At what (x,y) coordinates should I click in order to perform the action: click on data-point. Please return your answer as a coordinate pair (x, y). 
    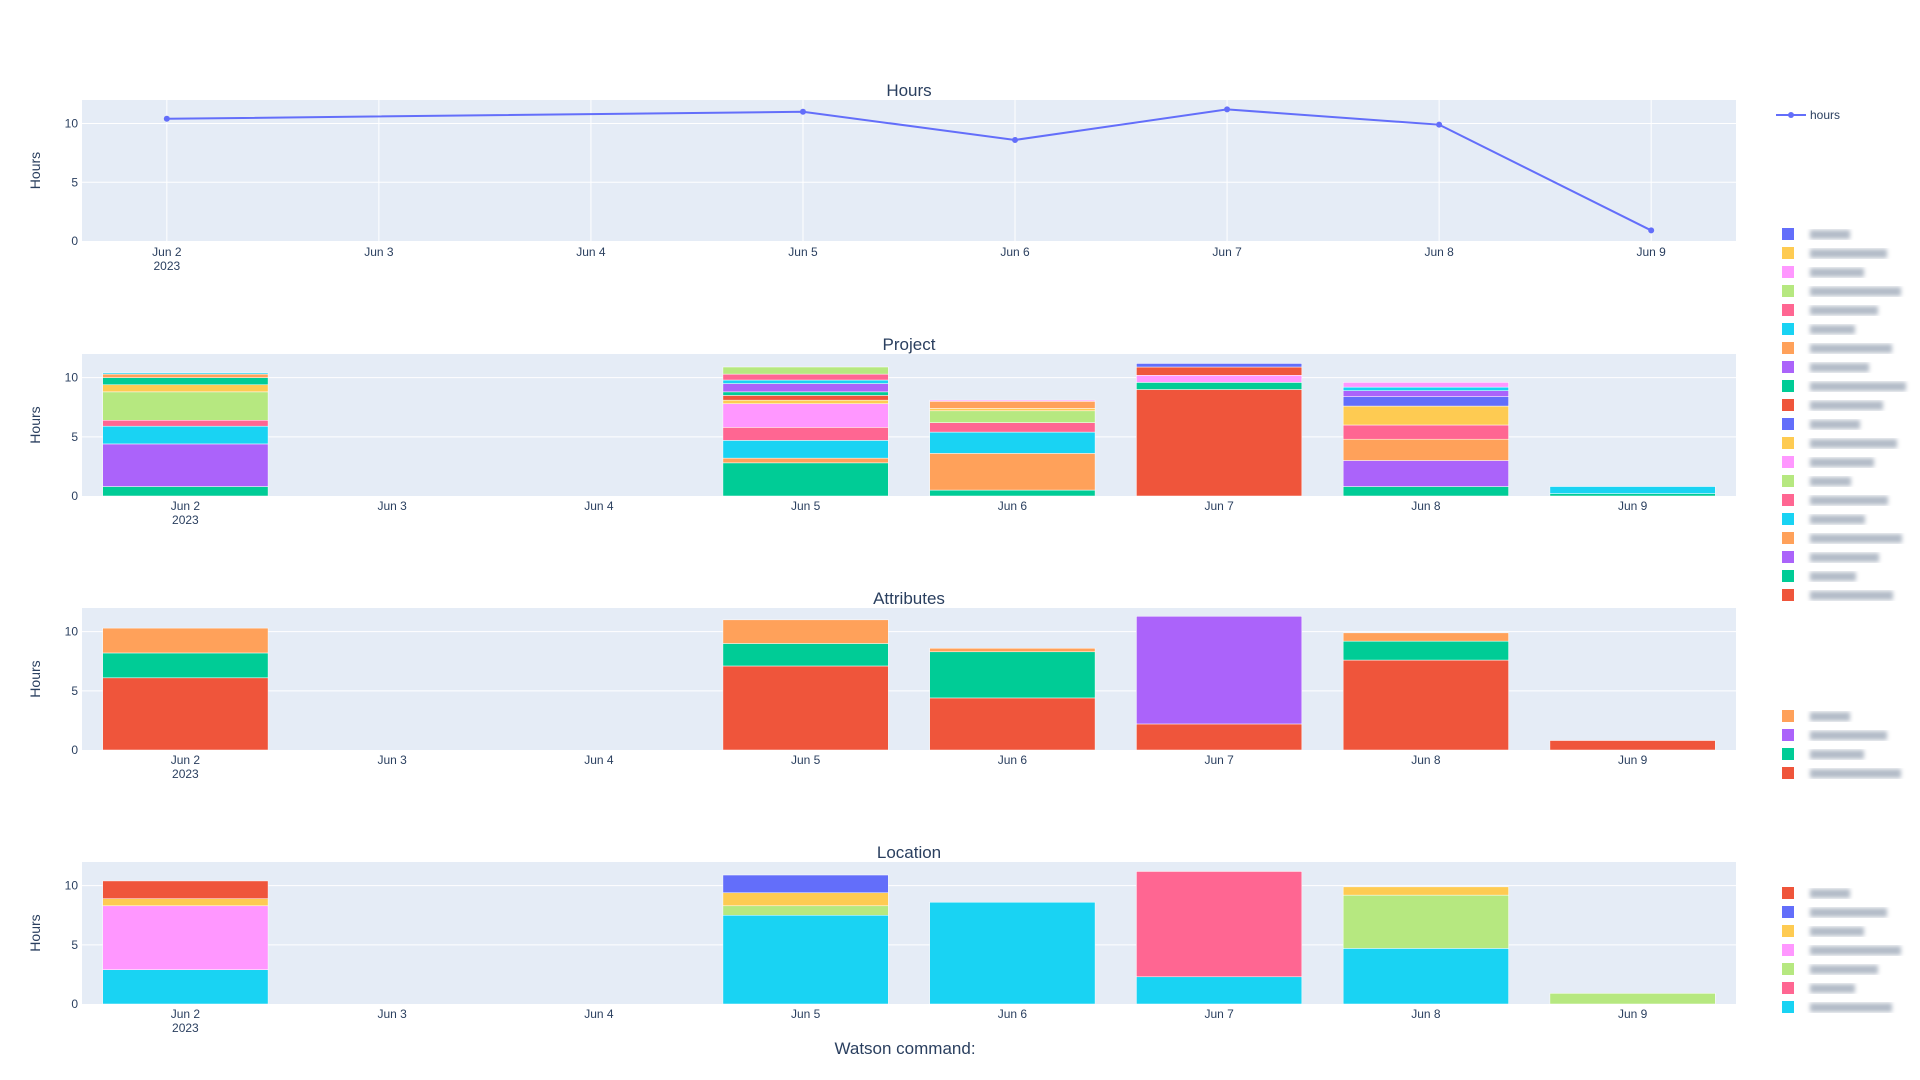
    Looking at the image, I should click on (1015, 139).